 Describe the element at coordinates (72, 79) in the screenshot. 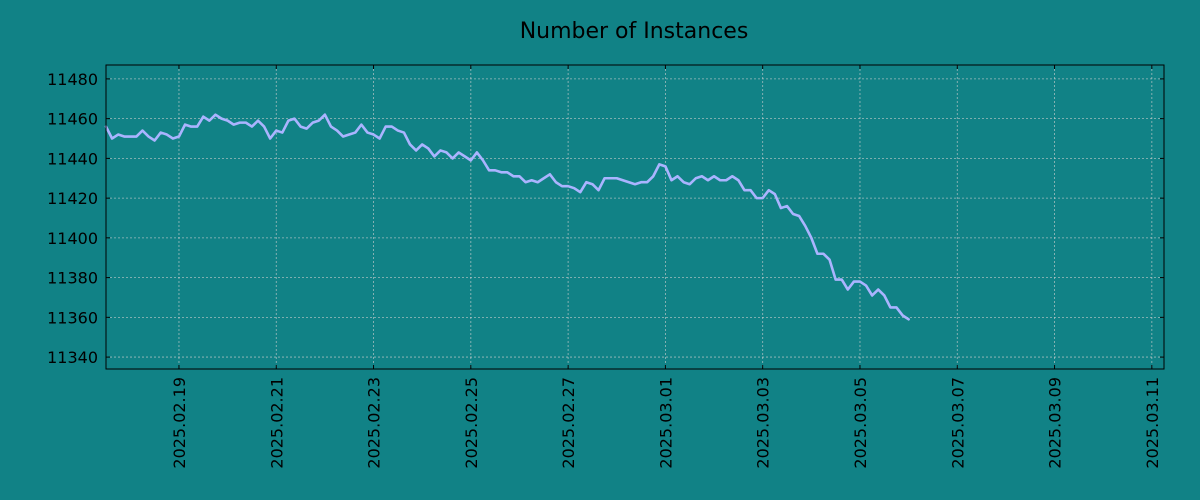

I see `y-tick-label: 11480` at that location.